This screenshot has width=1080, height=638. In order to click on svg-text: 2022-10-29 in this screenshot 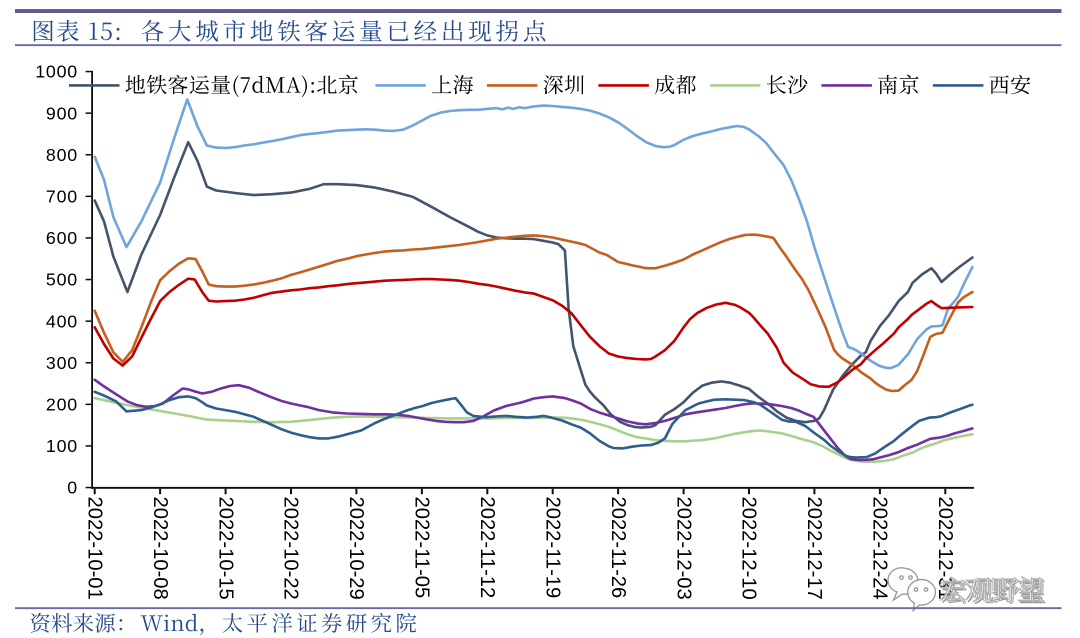, I will do `click(356, 548)`.